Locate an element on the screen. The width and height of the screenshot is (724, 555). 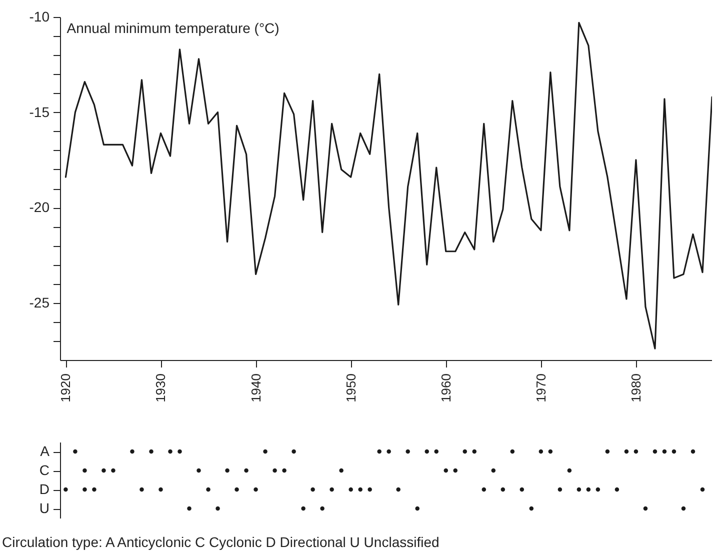
y-tick-label: A is located at coordinates (45, 451).